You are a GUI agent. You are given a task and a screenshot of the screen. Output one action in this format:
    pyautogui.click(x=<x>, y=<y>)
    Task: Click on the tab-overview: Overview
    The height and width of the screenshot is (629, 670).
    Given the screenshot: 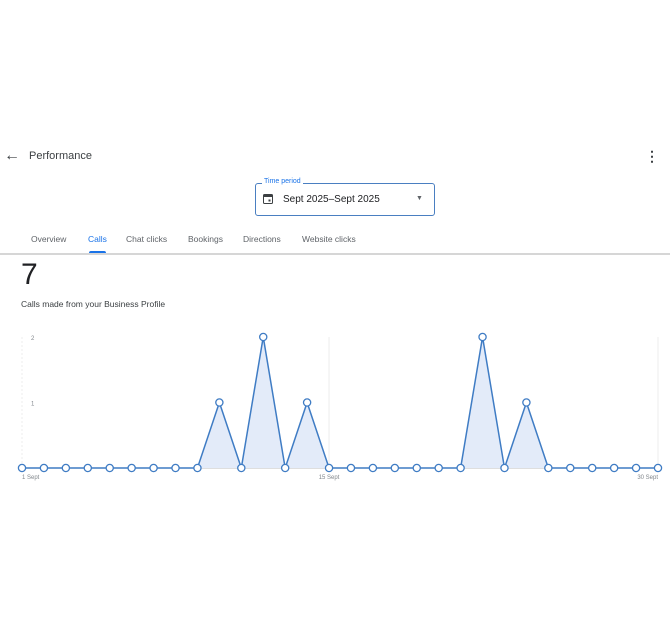 What is the action you would take?
    pyautogui.click(x=49, y=239)
    